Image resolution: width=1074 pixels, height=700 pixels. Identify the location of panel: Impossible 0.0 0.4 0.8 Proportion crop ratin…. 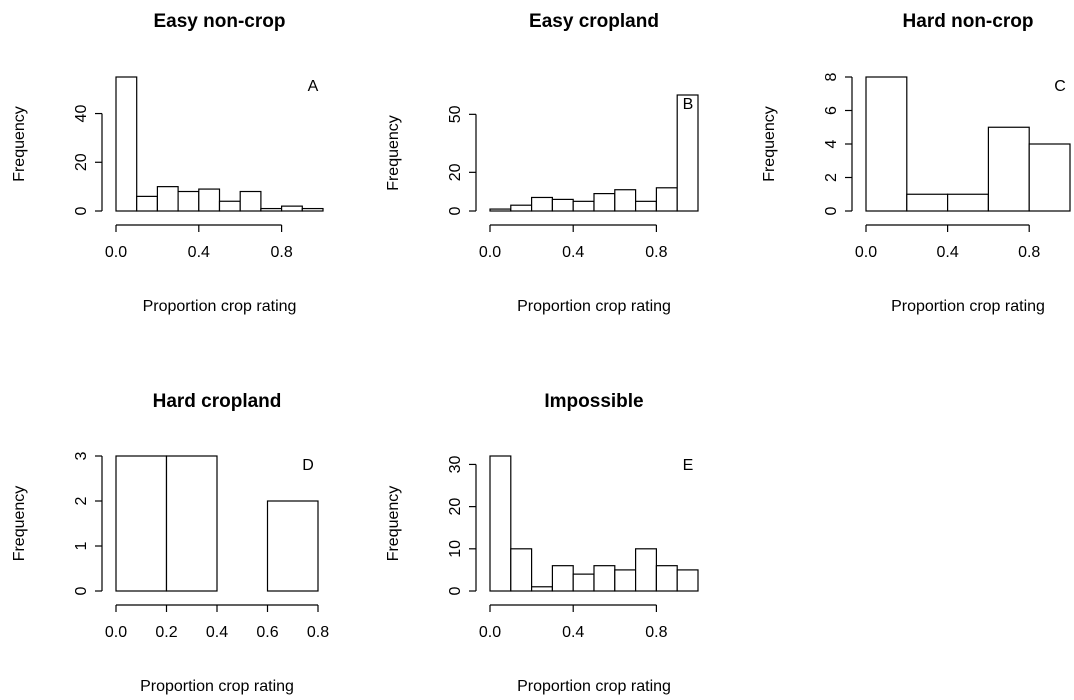
(542, 543).